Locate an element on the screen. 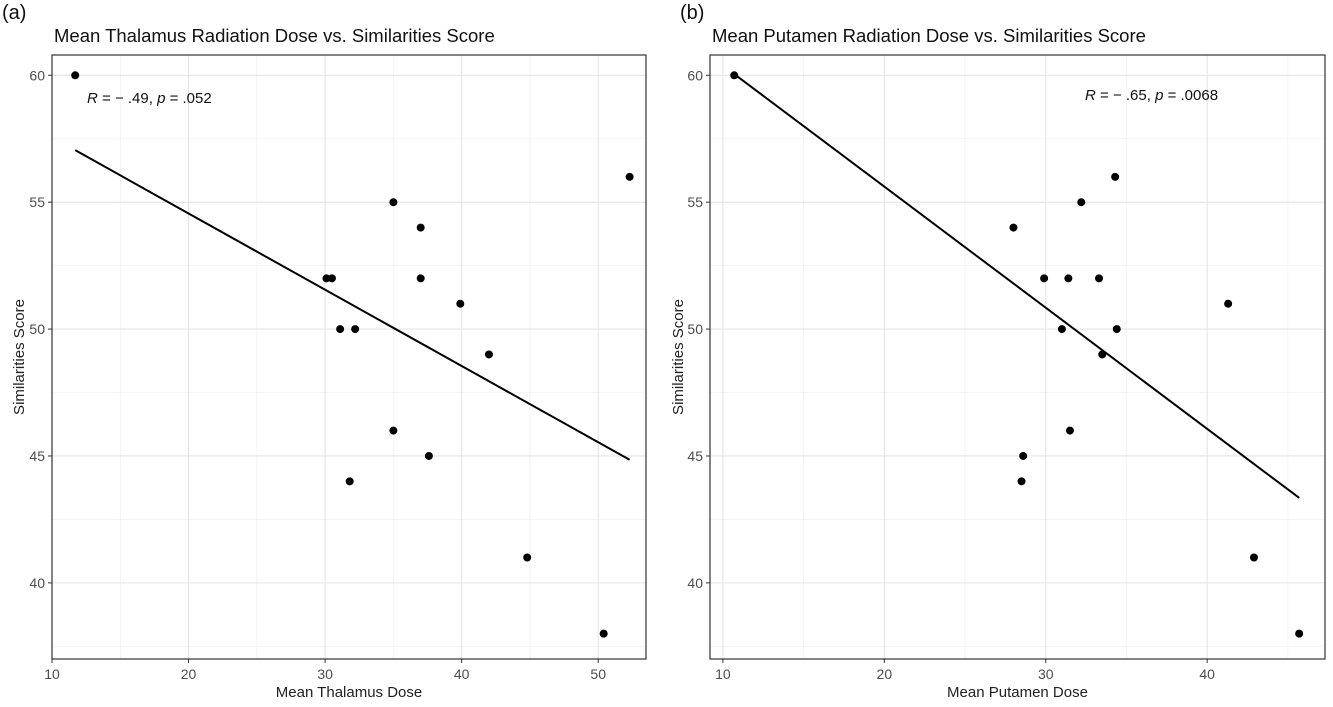 Image resolution: width=1333 pixels, height=707 pixels. r-value: = − .49, is located at coordinates (127, 98).